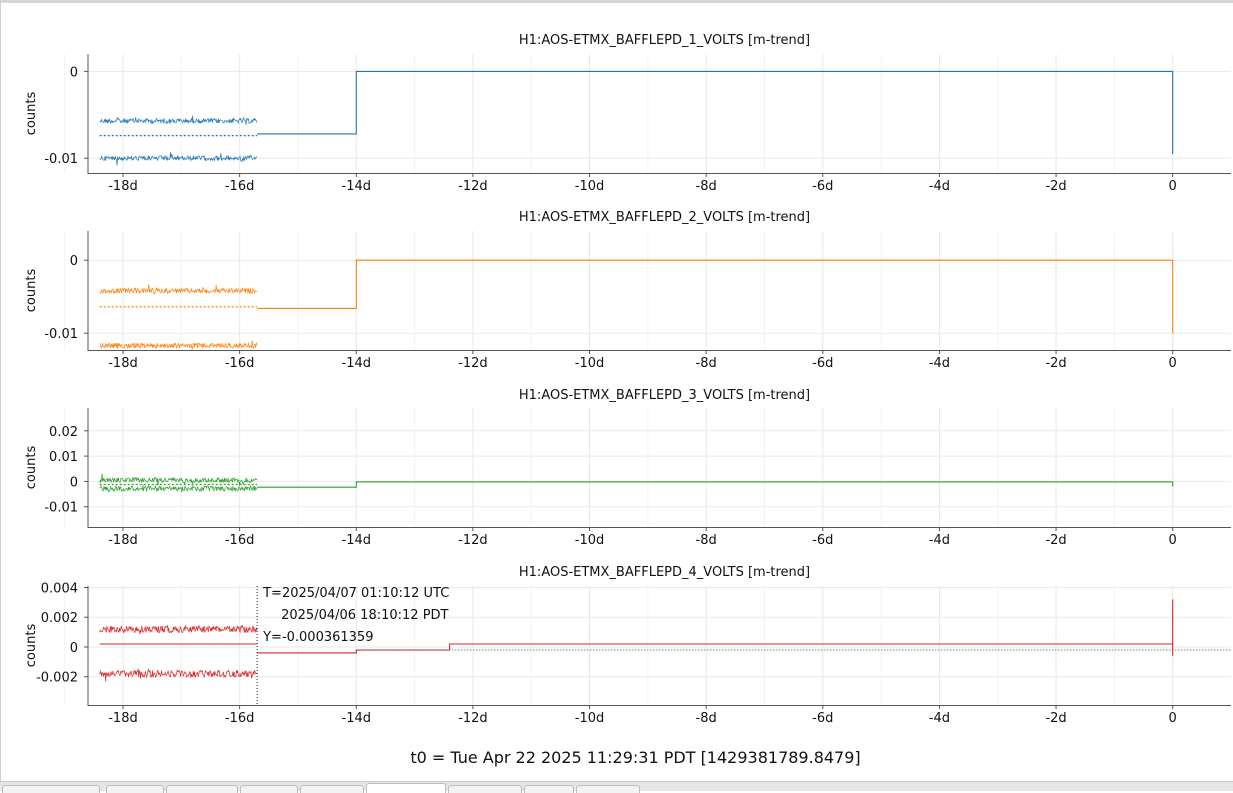 The image size is (1233, 793). I want to click on tab-bar, so click(616, 787).